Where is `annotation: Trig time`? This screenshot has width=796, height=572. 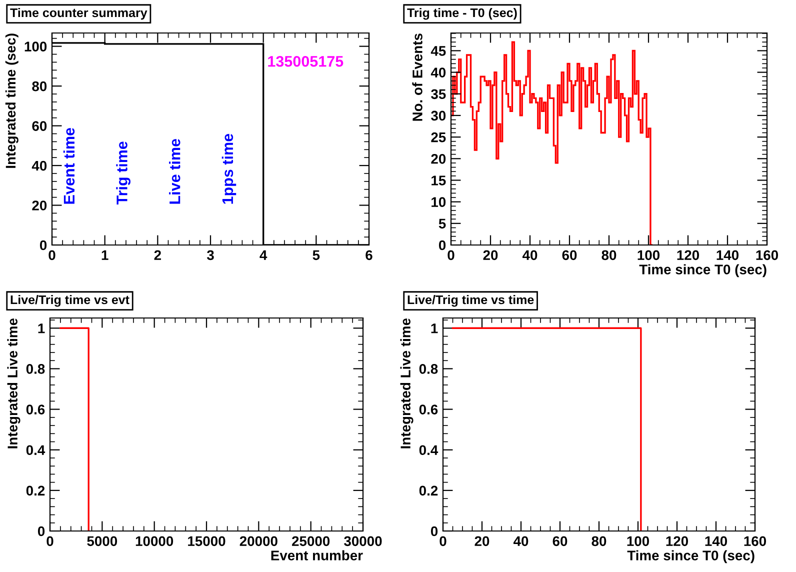 annotation: Trig time is located at coordinates (123, 173).